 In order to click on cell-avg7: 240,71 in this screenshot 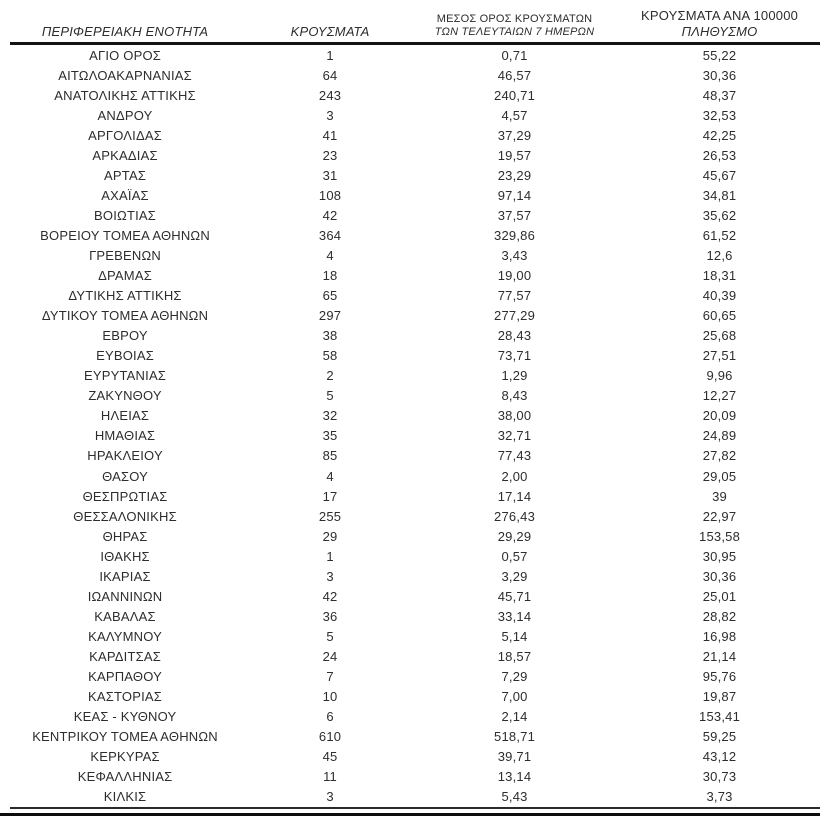, I will do `click(515, 95)`.